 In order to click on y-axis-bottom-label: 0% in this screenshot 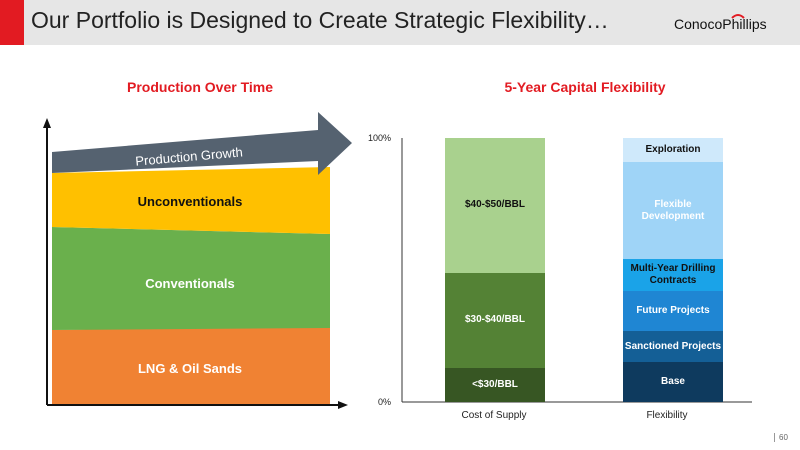, I will do `click(385, 402)`.